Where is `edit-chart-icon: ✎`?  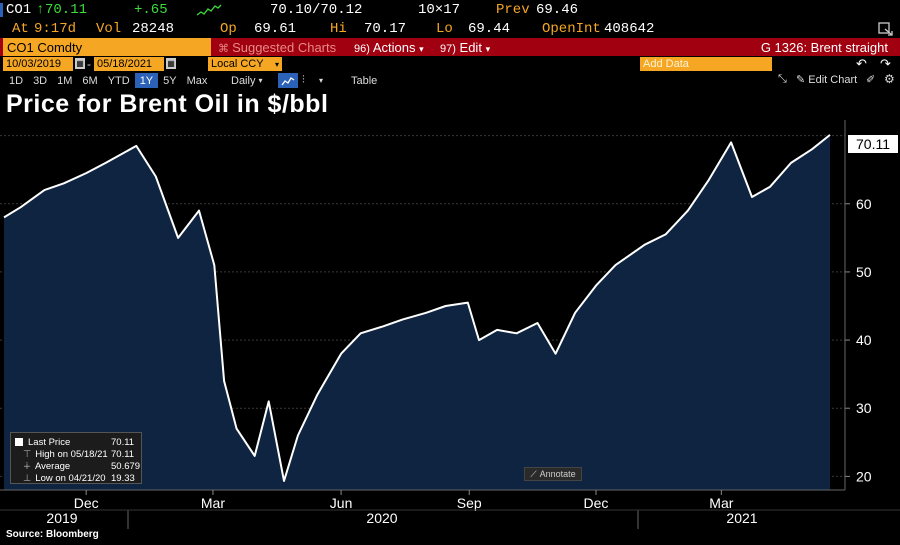 edit-chart-icon: ✎ is located at coordinates (802, 80).